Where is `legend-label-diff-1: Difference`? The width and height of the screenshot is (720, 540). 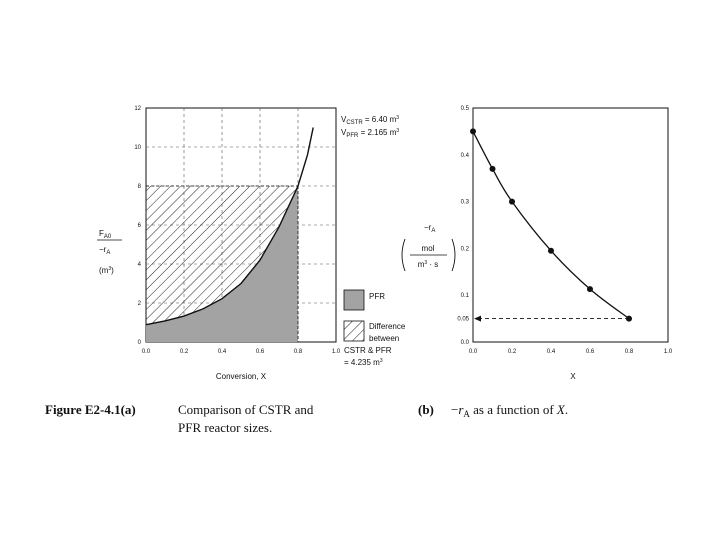
legend-label-diff-1: Difference is located at coordinates (387, 326).